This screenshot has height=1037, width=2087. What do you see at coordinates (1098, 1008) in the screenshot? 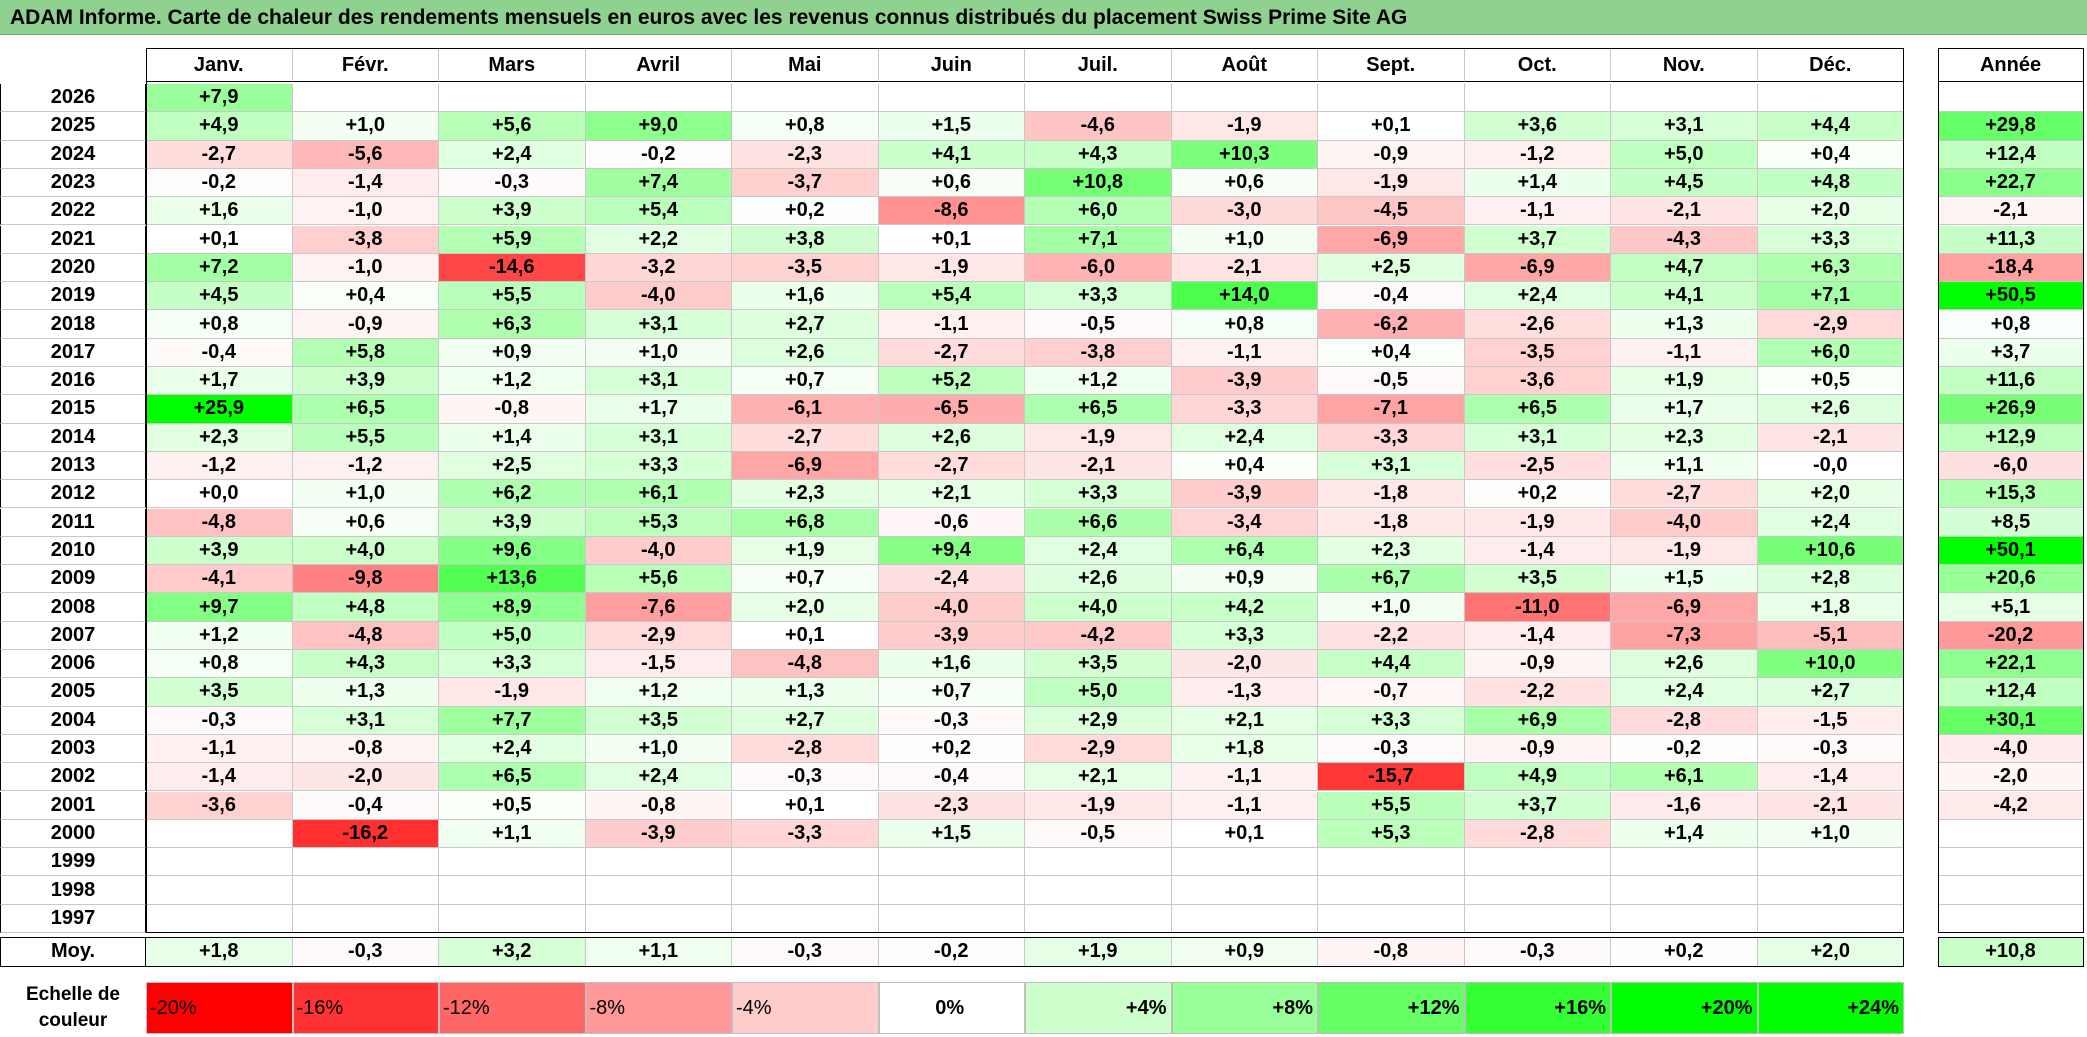
I see `color-scale-swatch: +4%` at bounding box center [1098, 1008].